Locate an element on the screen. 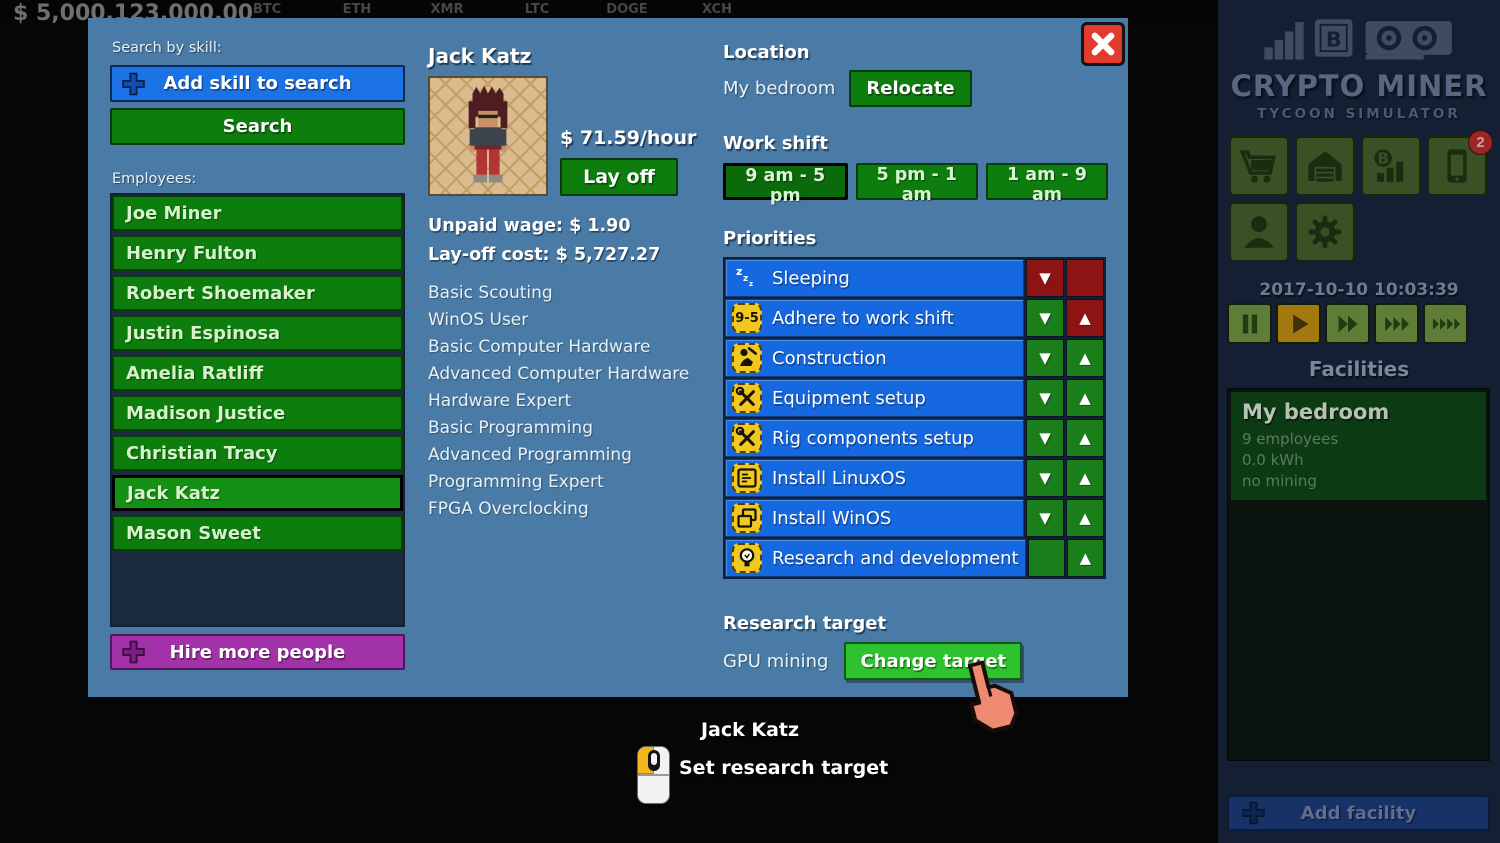 Image resolution: width=1500 pixels, height=843 pixels. employee-portrait is located at coordinates (488, 136).